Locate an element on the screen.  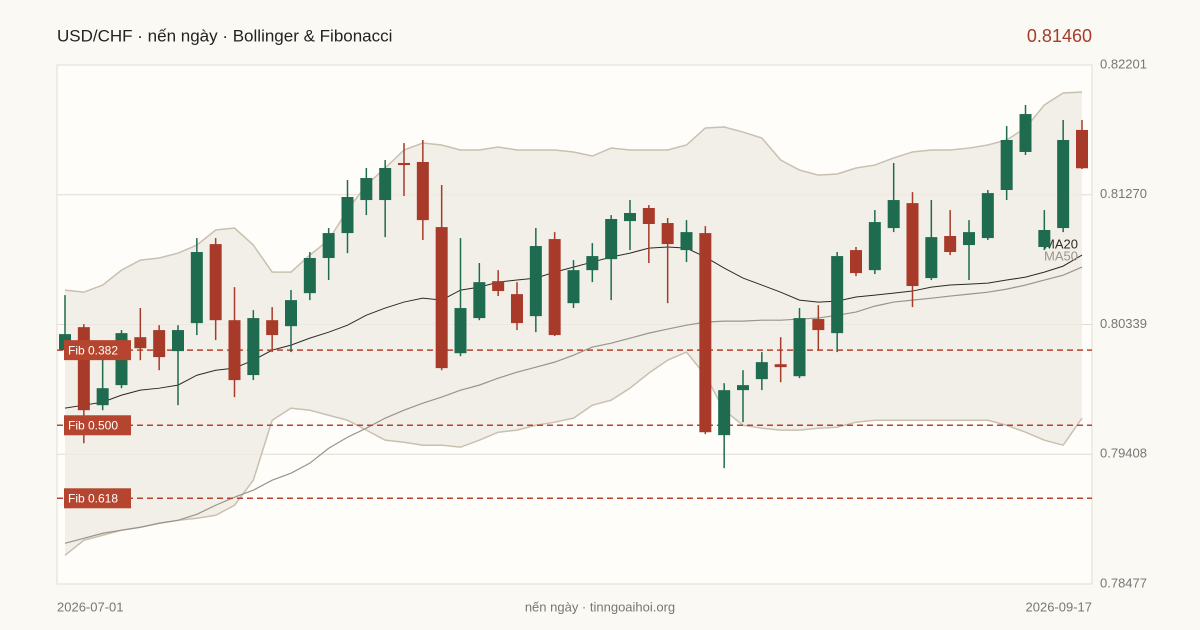
last-price: 0.81460 is located at coordinates (1059, 36).